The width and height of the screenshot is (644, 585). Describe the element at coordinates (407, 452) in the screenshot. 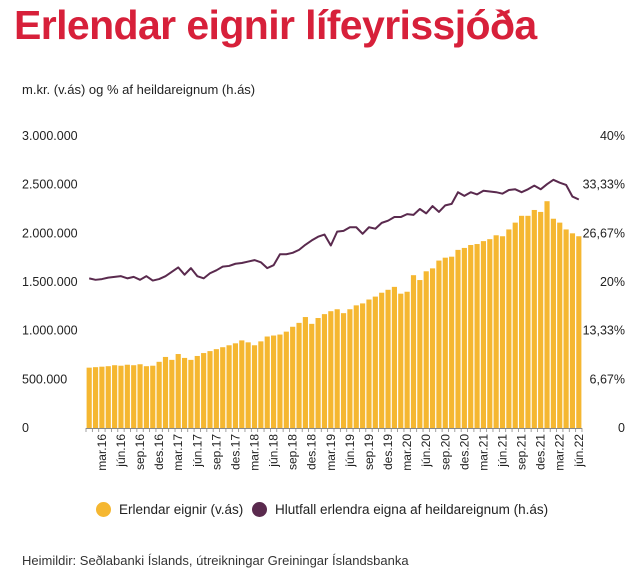

I see `x-axis-tick-label: mar.20` at that location.